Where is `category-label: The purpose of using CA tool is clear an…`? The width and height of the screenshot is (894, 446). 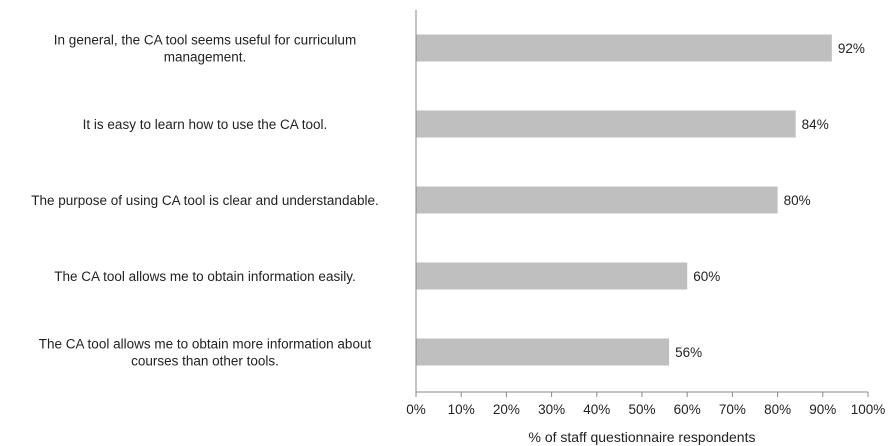 category-label: The purpose of using CA tool is clear an… is located at coordinates (204, 200).